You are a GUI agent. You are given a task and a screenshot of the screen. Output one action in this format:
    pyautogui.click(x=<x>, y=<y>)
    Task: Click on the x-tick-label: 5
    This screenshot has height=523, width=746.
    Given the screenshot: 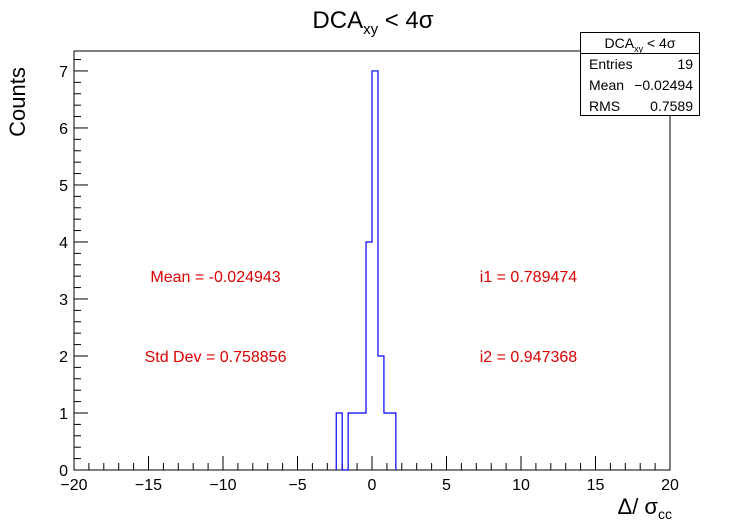 What is the action you would take?
    pyautogui.click(x=446, y=485)
    